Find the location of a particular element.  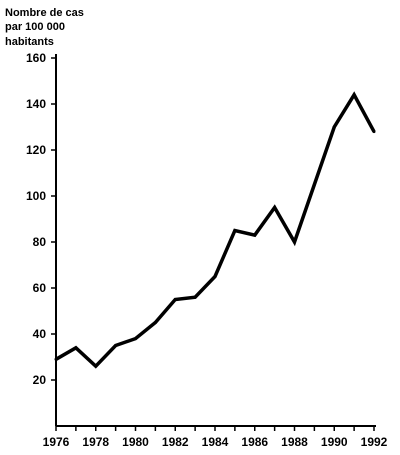

x-tick-label: 1982 is located at coordinates (175, 442).